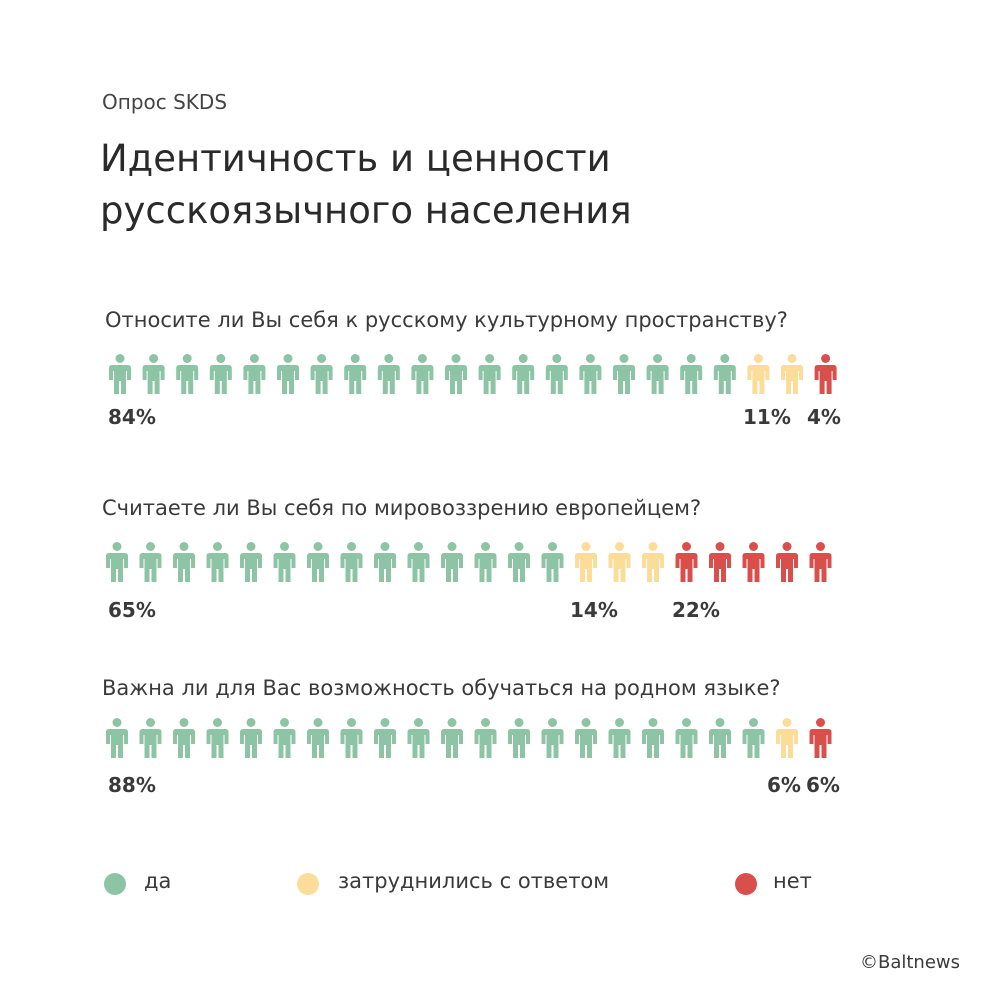 This screenshot has height=1000, width=1000. What do you see at coordinates (158, 881) in the screenshot?
I see `legend-label-yes: да` at bounding box center [158, 881].